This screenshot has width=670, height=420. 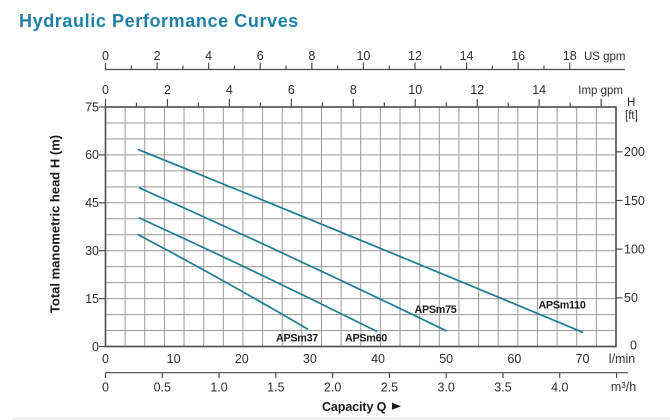 What do you see at coordinates (332, 388) in the screenshot?
I see `svg-text: 2.0` at bounding box center [332, 388].